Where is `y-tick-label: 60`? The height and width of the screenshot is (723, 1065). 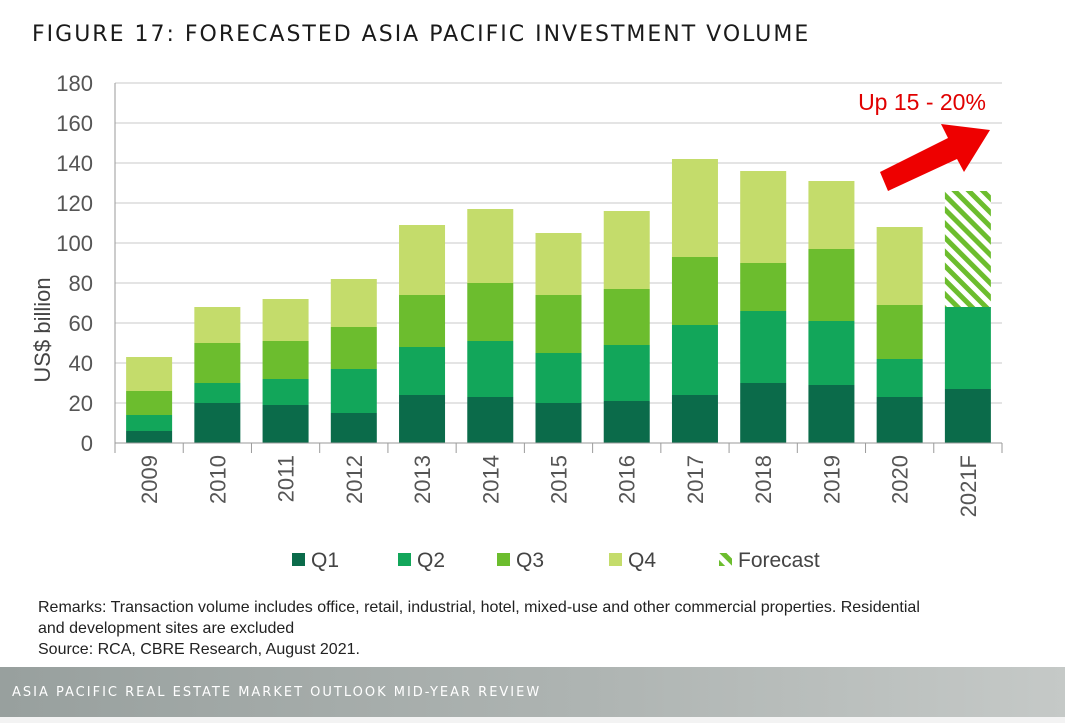
y-tick-label: 60 is located at coordinates (81, 323).